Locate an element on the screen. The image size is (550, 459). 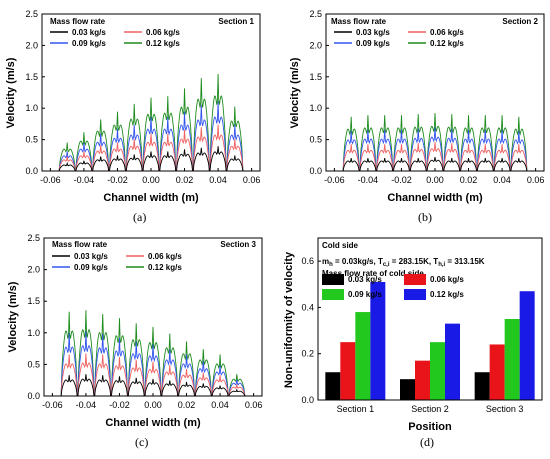
legend-title-d: Mass flow rate of cold side is located at coordinates (373, 273).